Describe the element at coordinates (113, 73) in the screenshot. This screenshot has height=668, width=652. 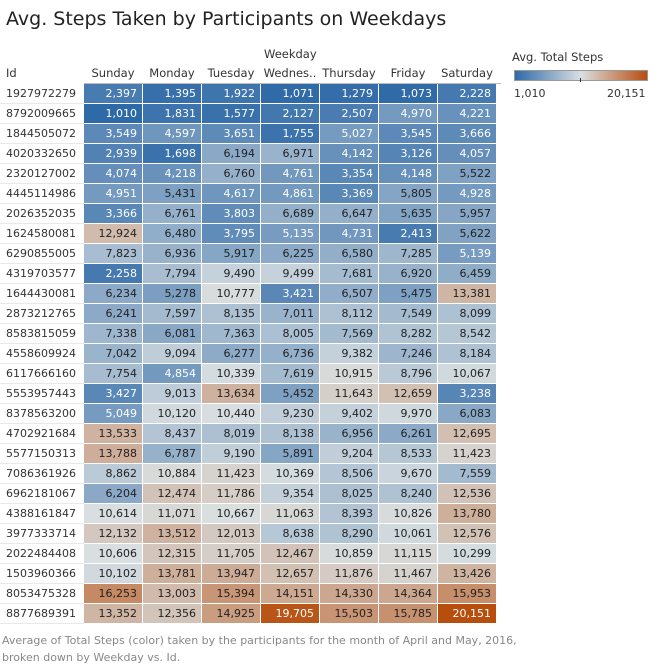
I see `column-header: Sunday` at that location.